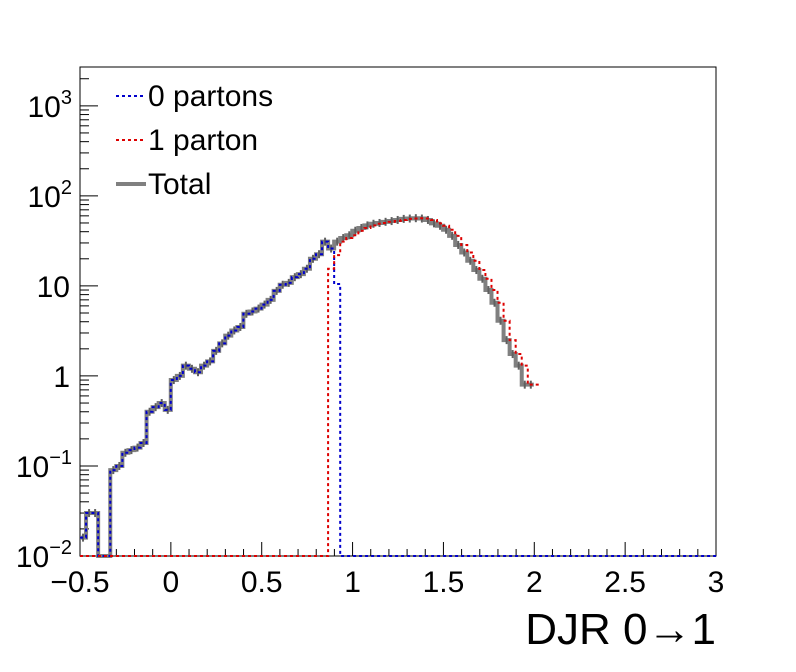 This screenshot has width=796, height=672. What do you see at coordinates (53, 287) in the screenshot?
I see `y-tick-label: 10` at bounding box center [53, 287].